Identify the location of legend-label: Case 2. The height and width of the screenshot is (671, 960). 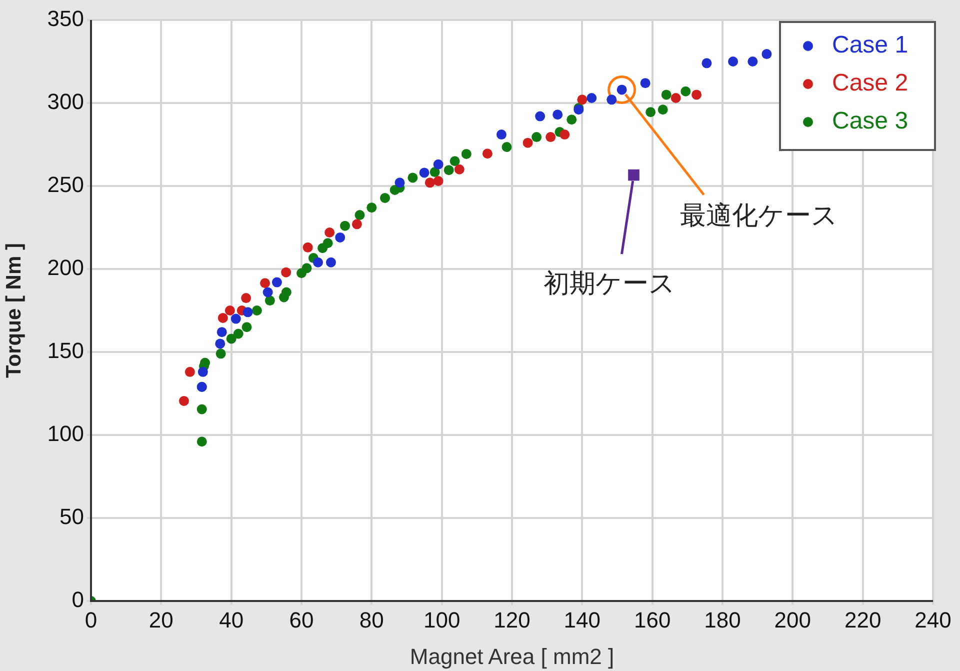
(870, 83).